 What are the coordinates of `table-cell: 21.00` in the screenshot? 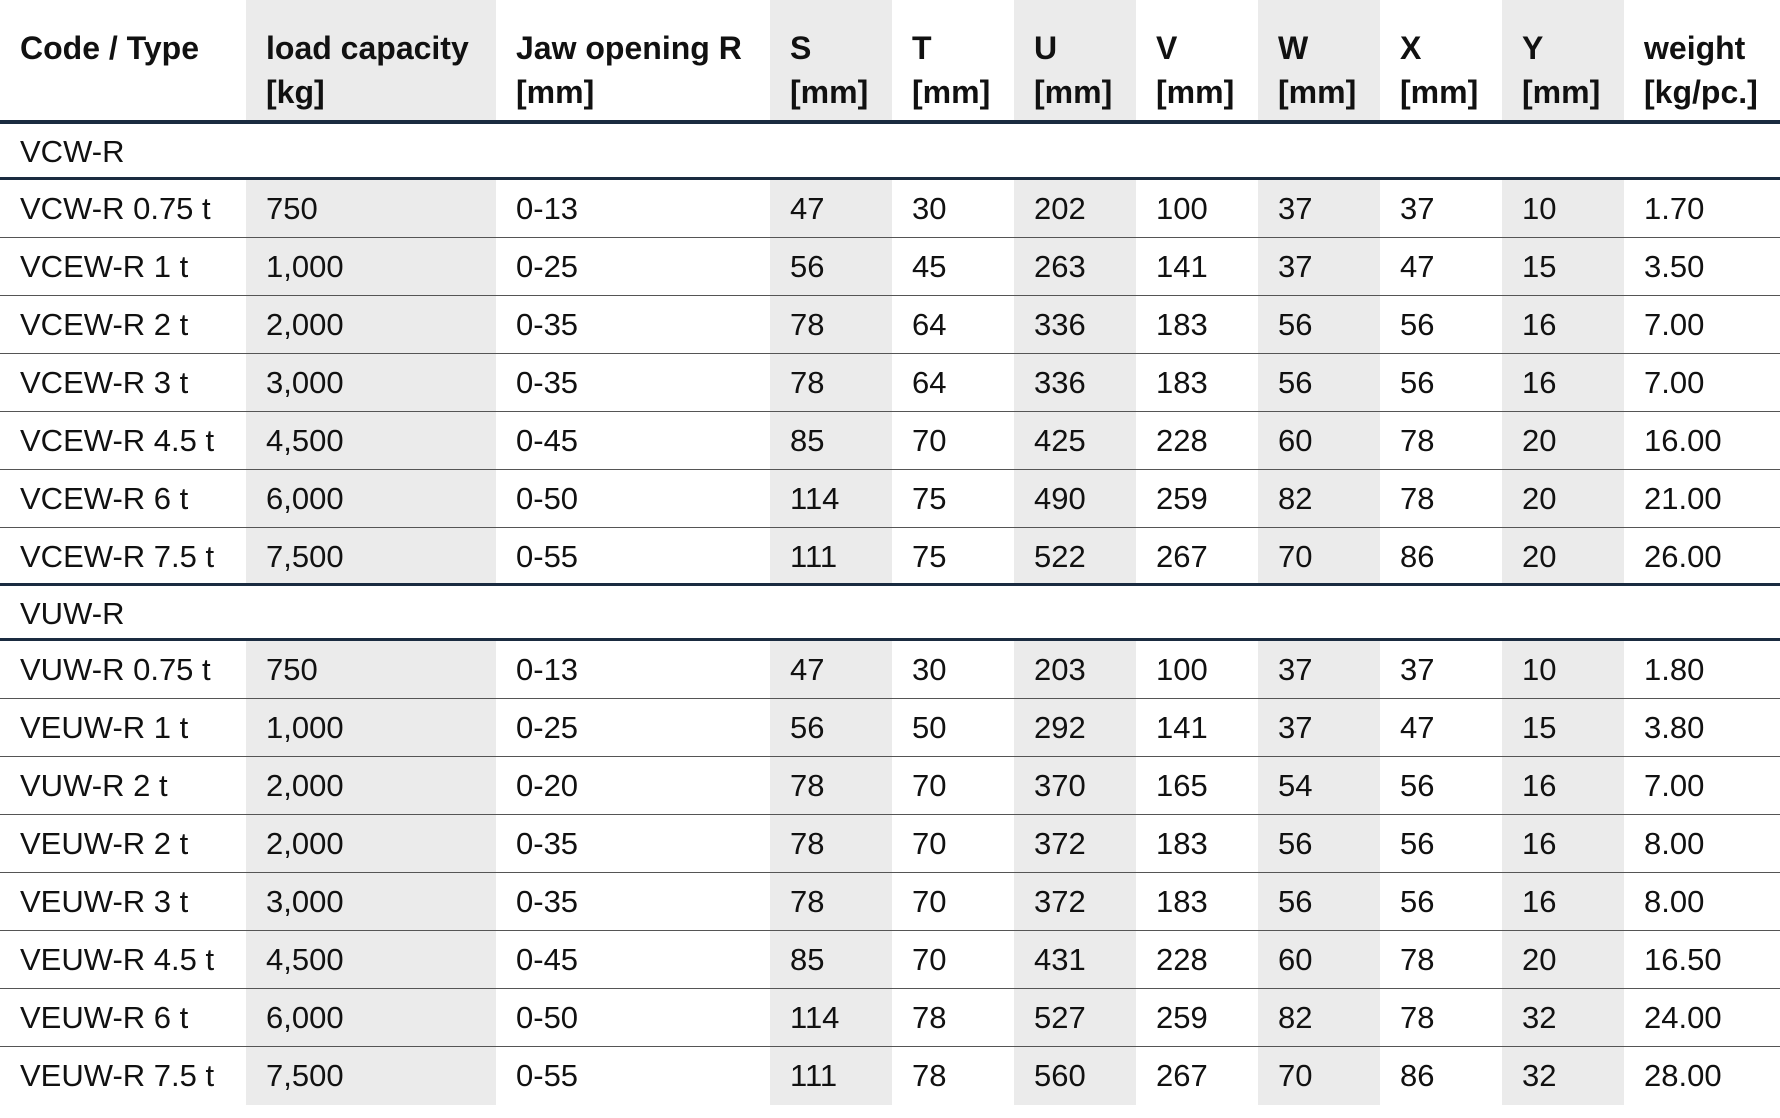 It's located at (1683, 498).